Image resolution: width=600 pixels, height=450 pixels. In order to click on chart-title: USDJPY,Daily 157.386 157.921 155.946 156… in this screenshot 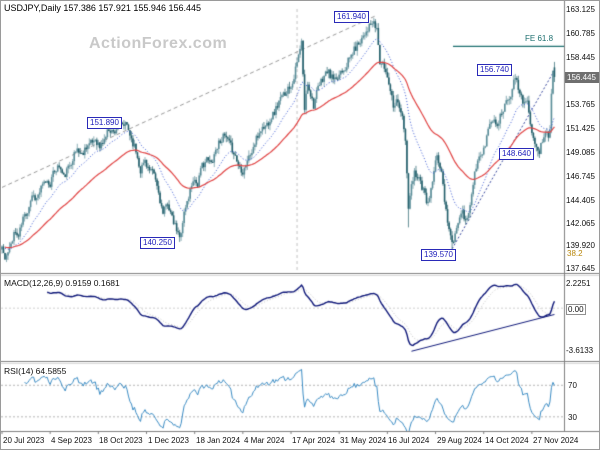, I will do `click(102, 8)`.